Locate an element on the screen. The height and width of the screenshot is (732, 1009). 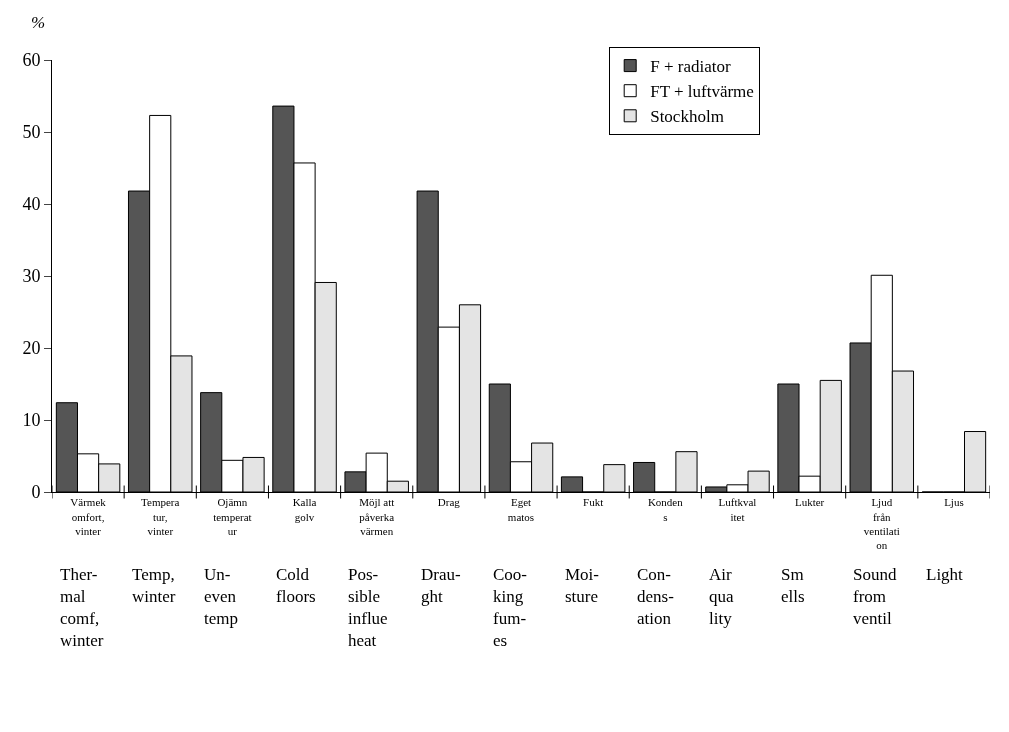
x-tick-label: Fukt is located at coordinates (593, 502).